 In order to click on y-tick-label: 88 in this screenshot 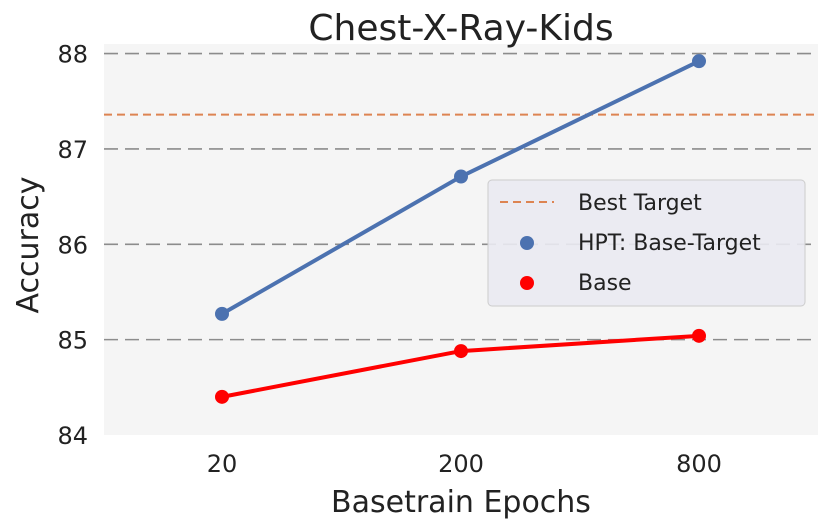, I will do `click(72, 55)`.